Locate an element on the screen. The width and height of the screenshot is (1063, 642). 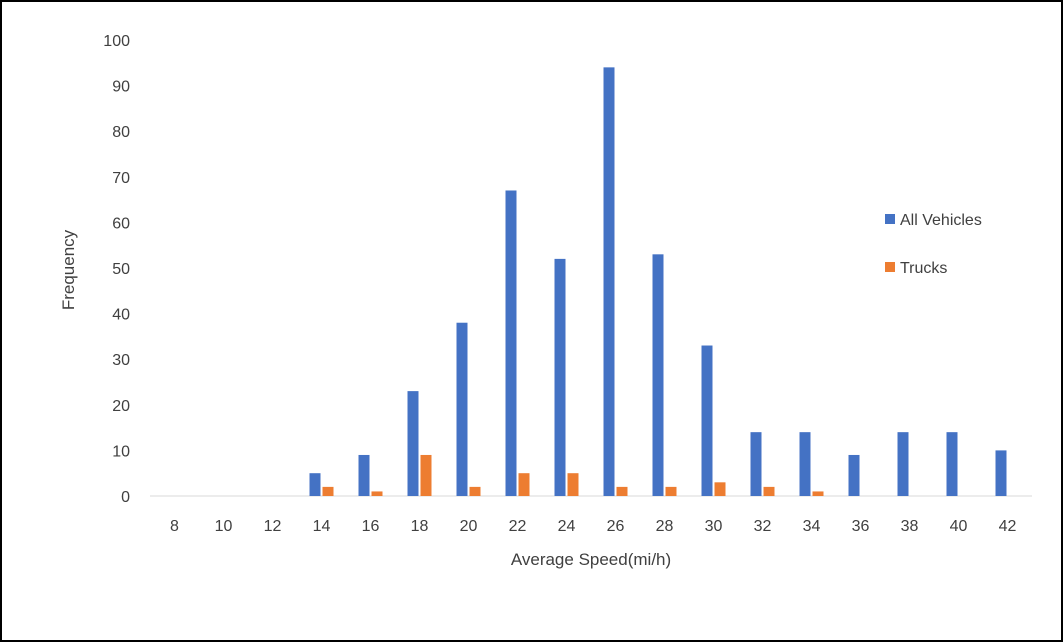
y-tick-label: 100 is located at coordinates (116, 41).